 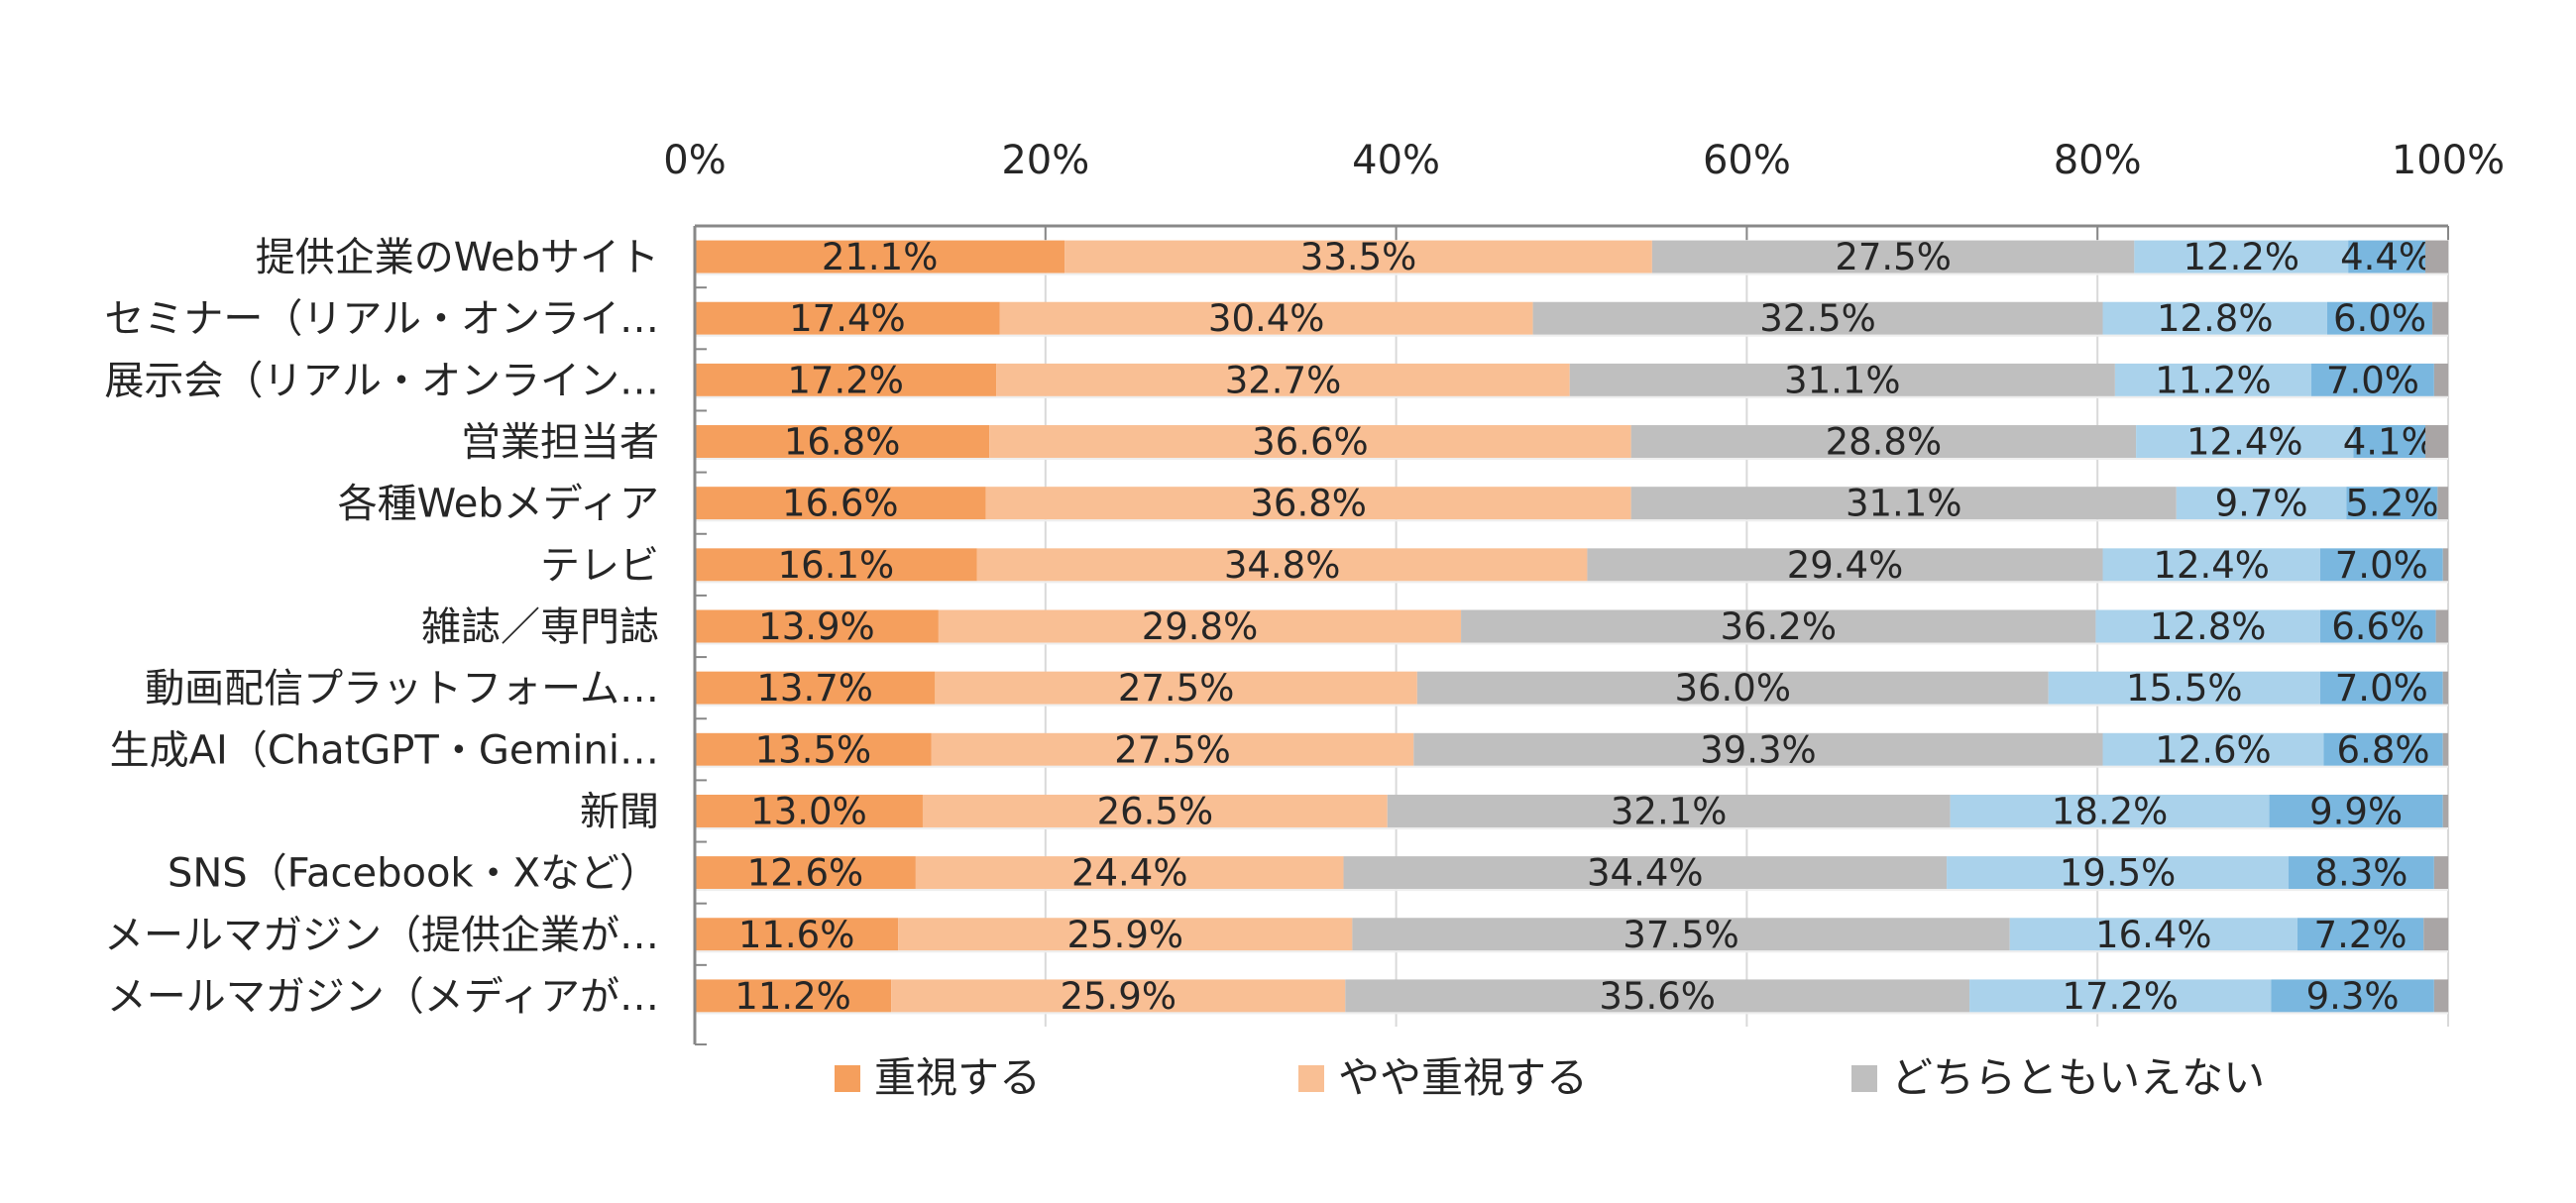 What do you see at coordinates (599, 566) in the screenshot?
I see `category-label: テレビ` at bounding box center [599, 566].